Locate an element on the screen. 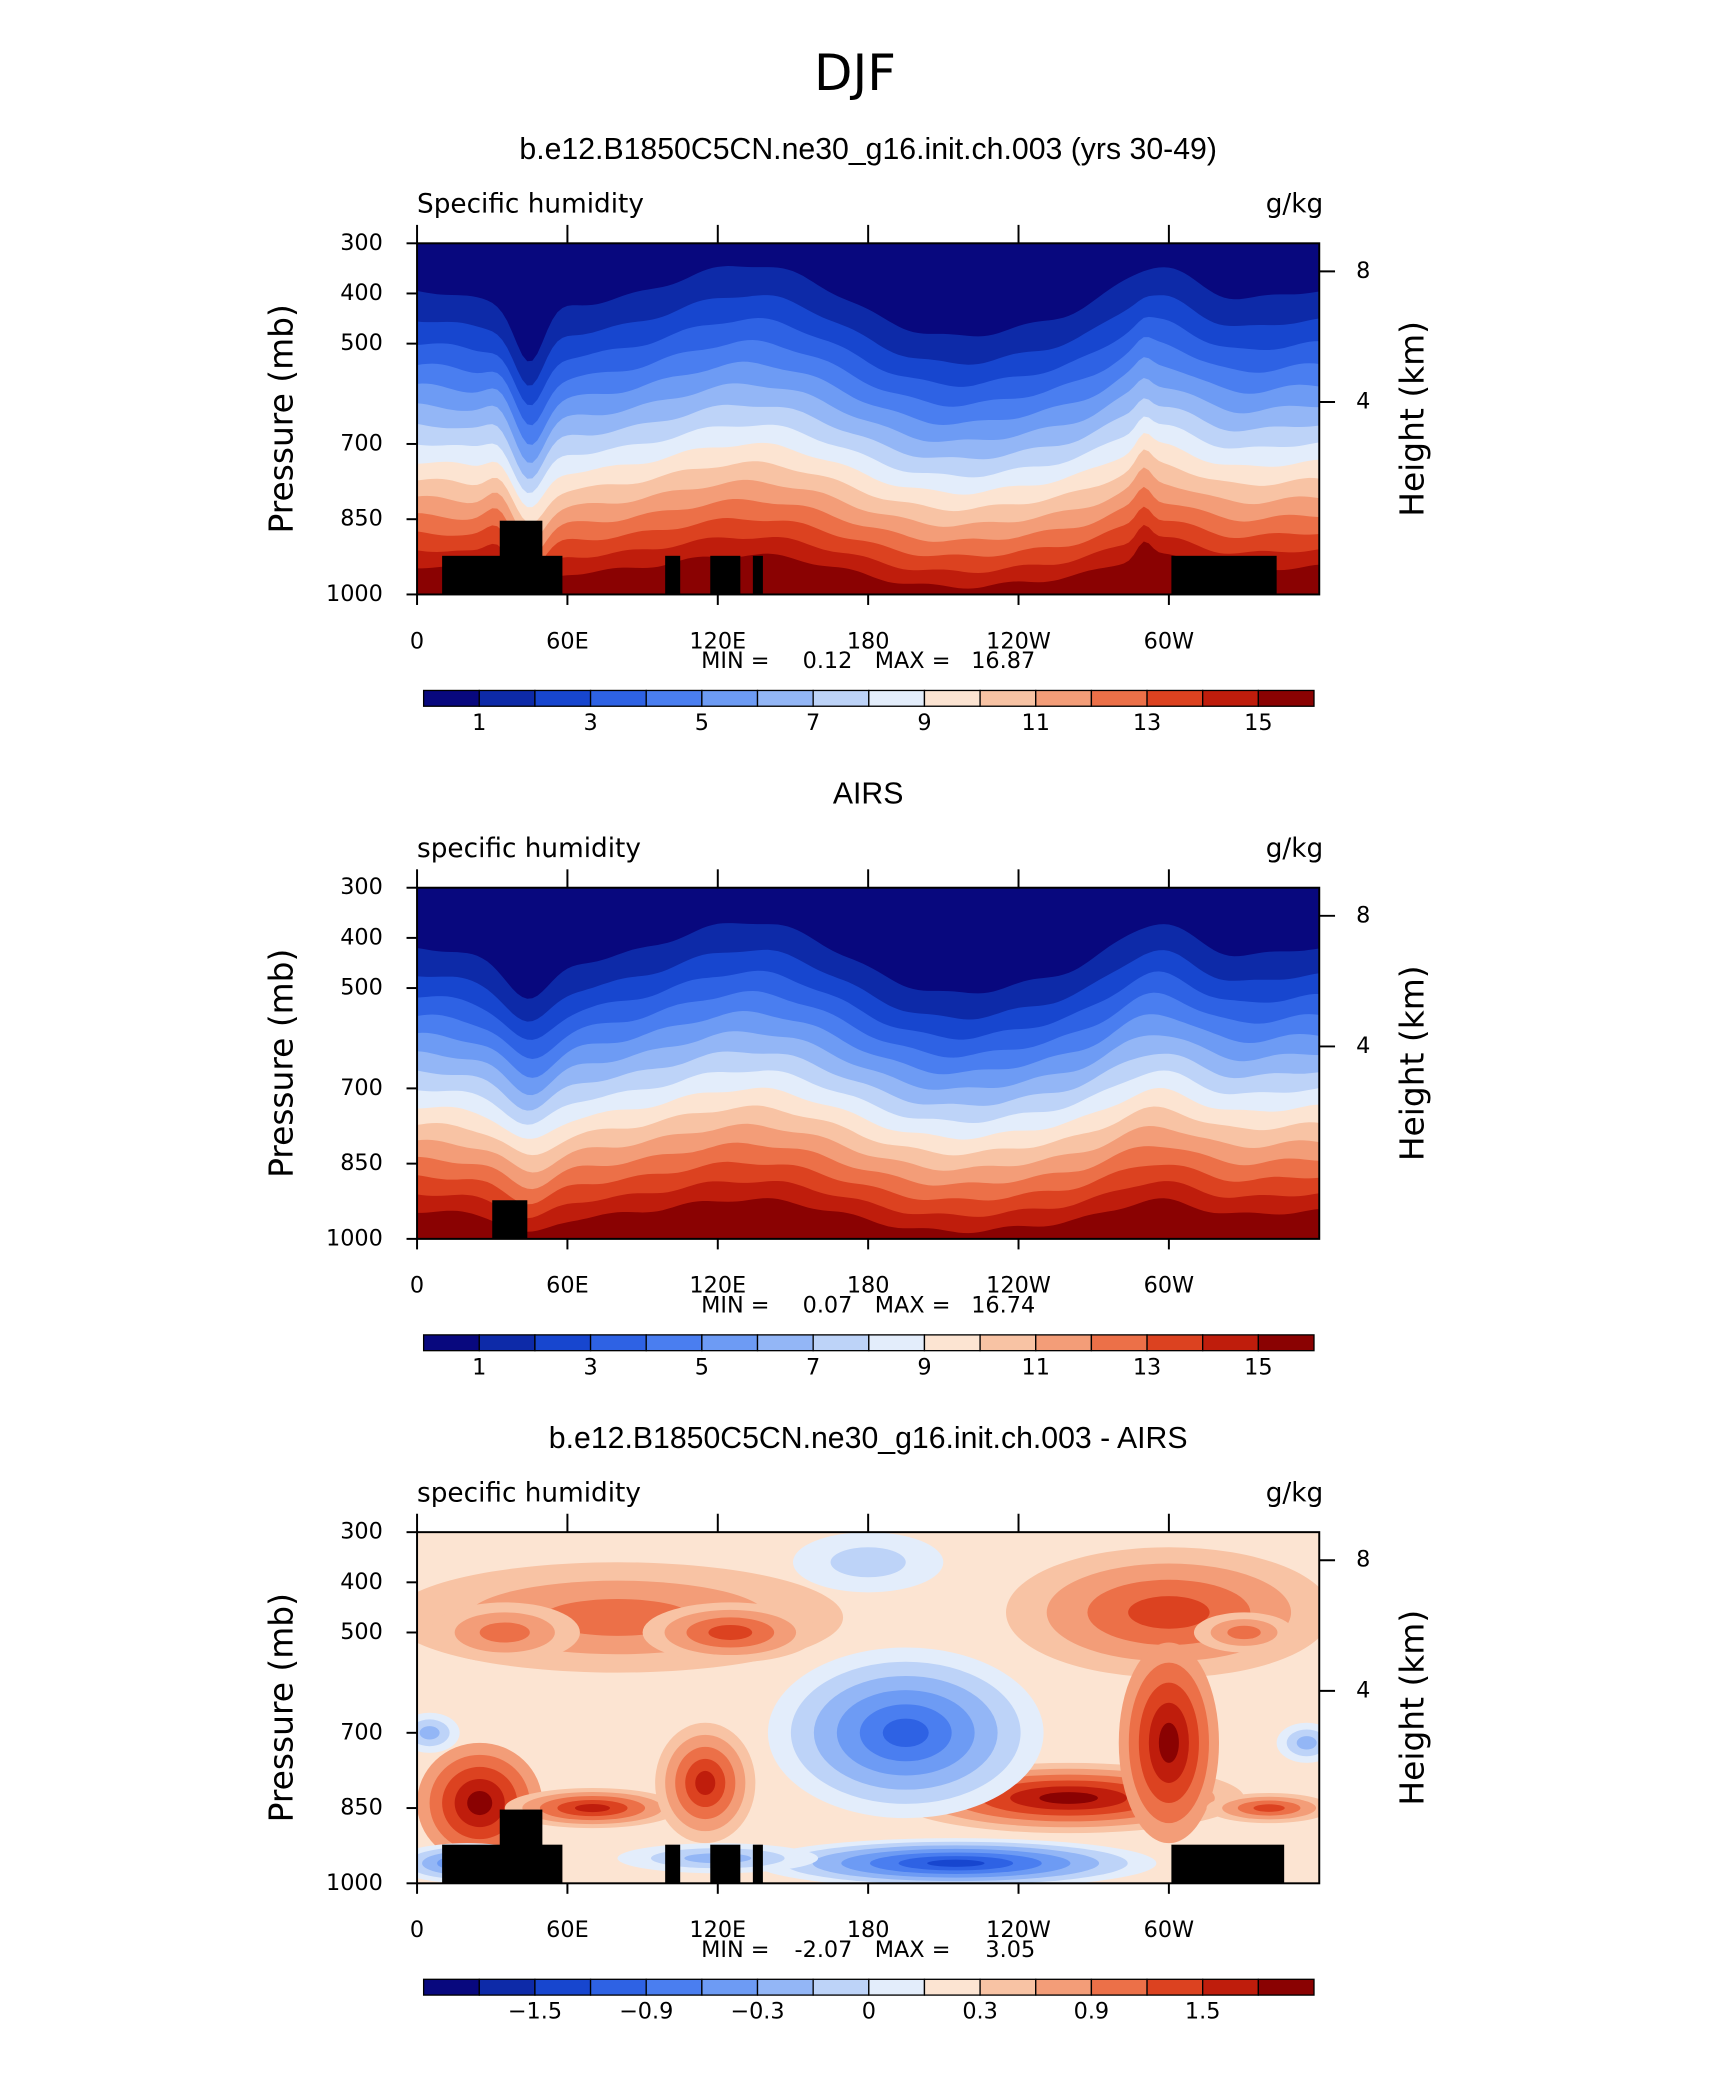 The image size is (1710, 2074). colorbar-label: 11 is located at coordinates (1036, 723).